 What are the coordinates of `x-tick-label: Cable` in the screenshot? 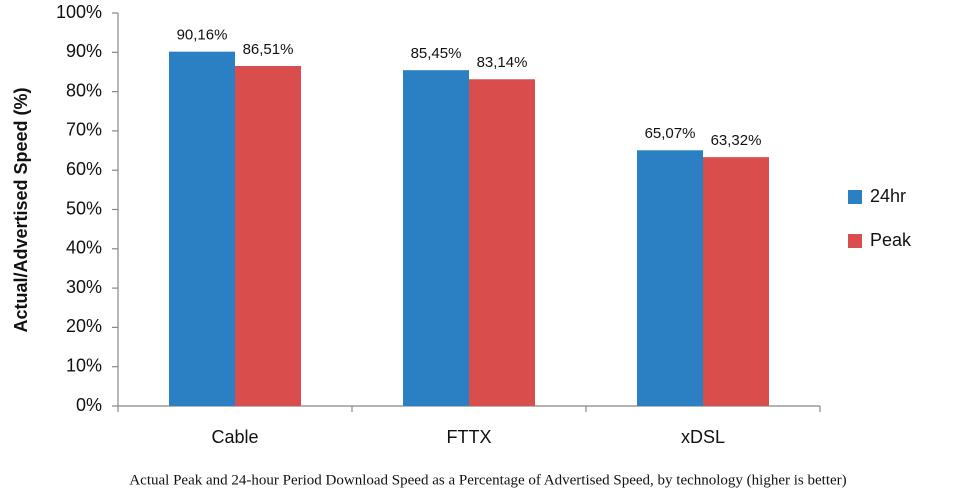 It's located at (234, 437).